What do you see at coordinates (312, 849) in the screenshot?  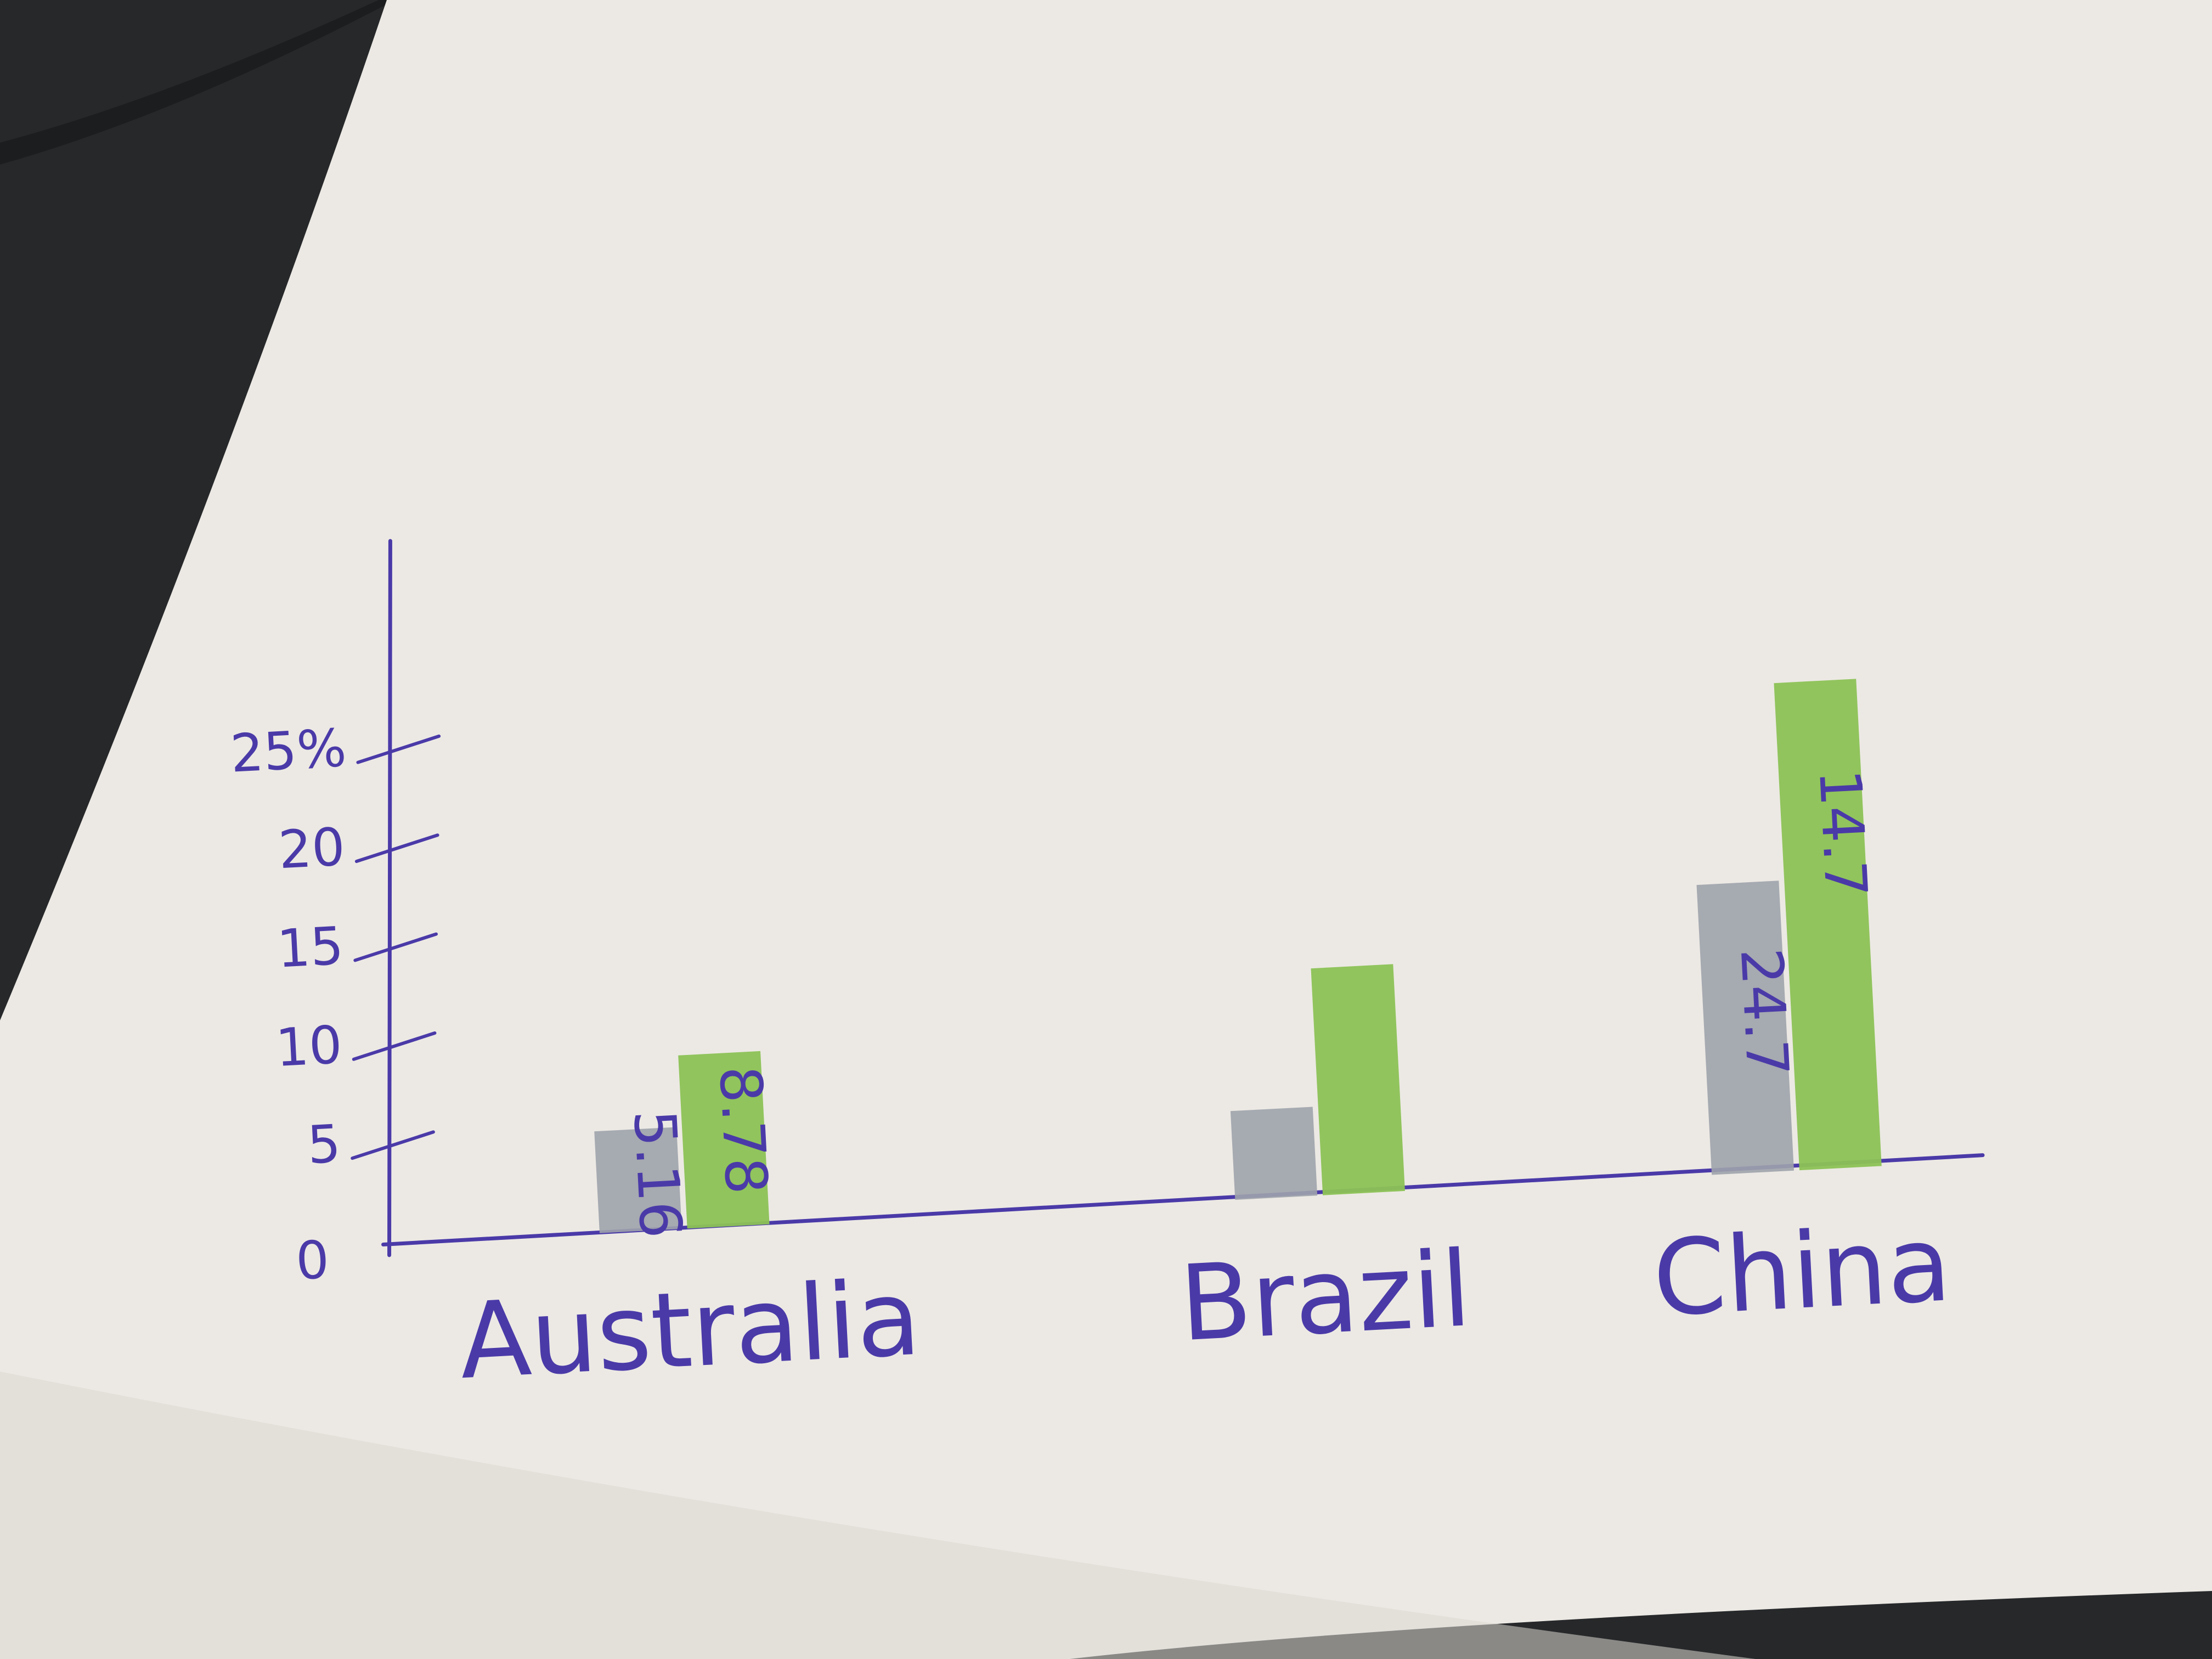 I see `y-tick-label: 20` at bounding box center [312, 849].